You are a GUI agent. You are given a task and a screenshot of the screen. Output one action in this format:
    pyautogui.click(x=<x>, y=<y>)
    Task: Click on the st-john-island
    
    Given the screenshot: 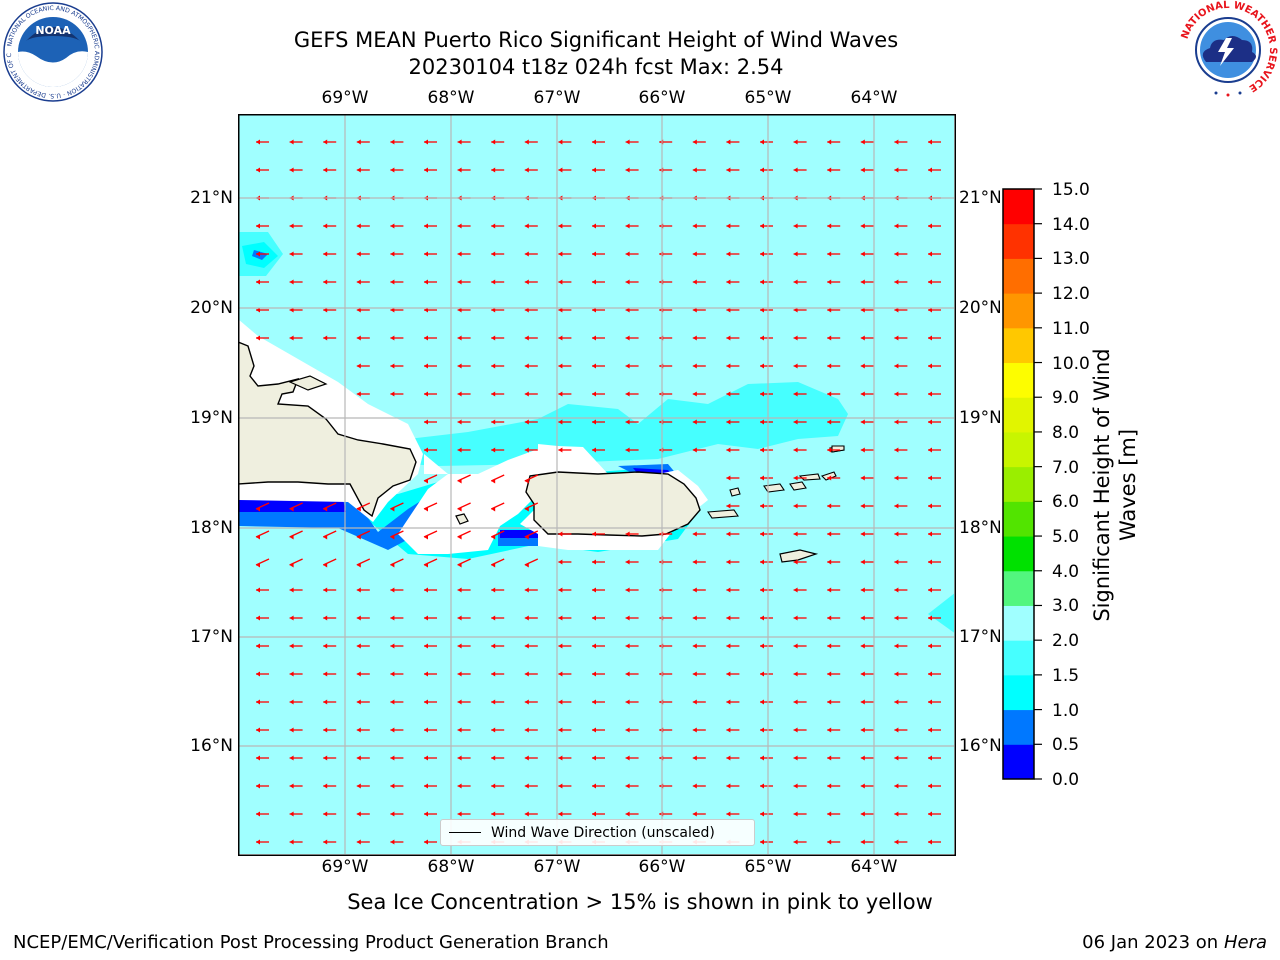 What is the action you would take?
    pyautogui.click(x=798, y=486)
    